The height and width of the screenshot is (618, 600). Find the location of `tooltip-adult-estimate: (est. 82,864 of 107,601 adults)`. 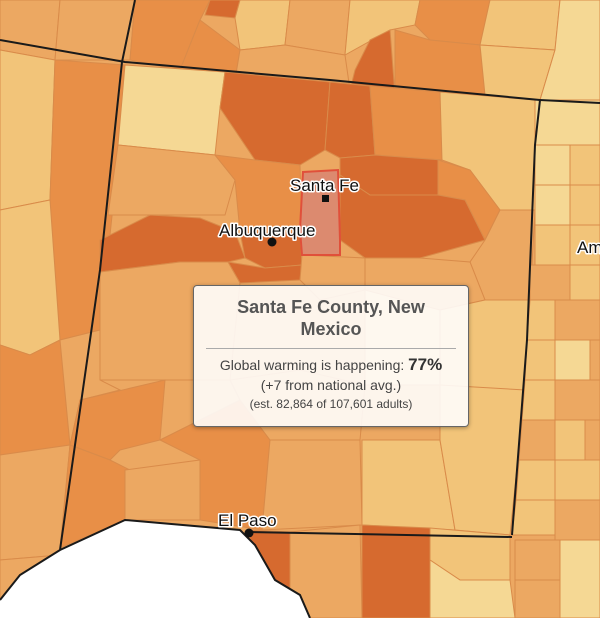

tooltip-adult-estimate: (est. 82,864 of 107,601 adults) is located at coordinates (331, 404).